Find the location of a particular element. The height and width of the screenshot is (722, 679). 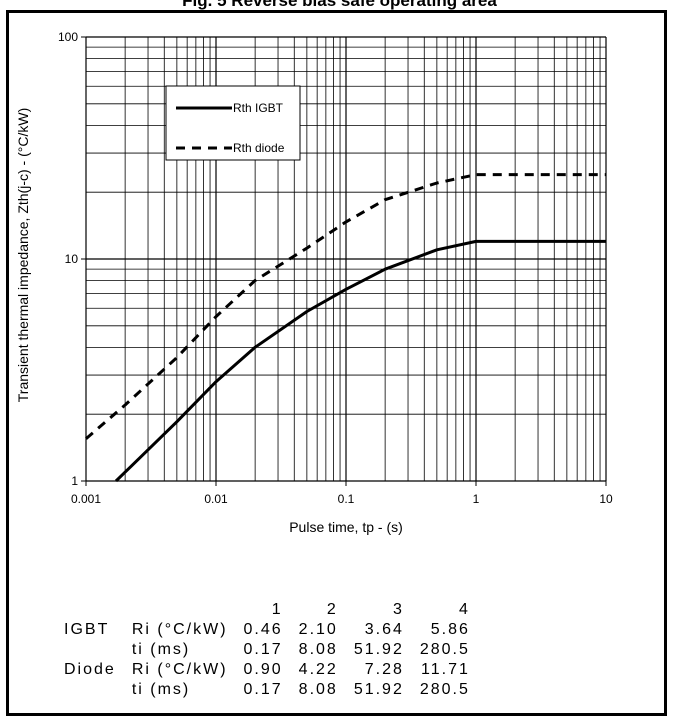

x-tick-label: 10 is located at coordinates (606, 499).